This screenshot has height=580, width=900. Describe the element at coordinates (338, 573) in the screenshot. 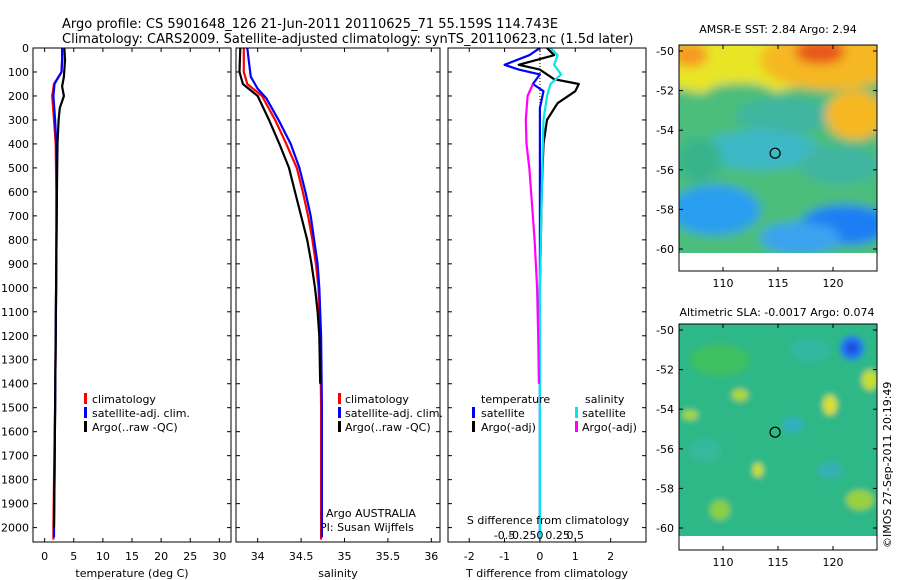

I see `salinity-x-label: salinity` at that location.